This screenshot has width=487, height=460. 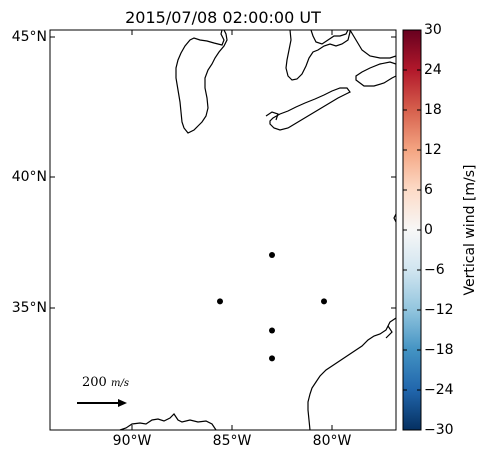 I want to click on lake-ontario-outline, so click(x=375, y=74).